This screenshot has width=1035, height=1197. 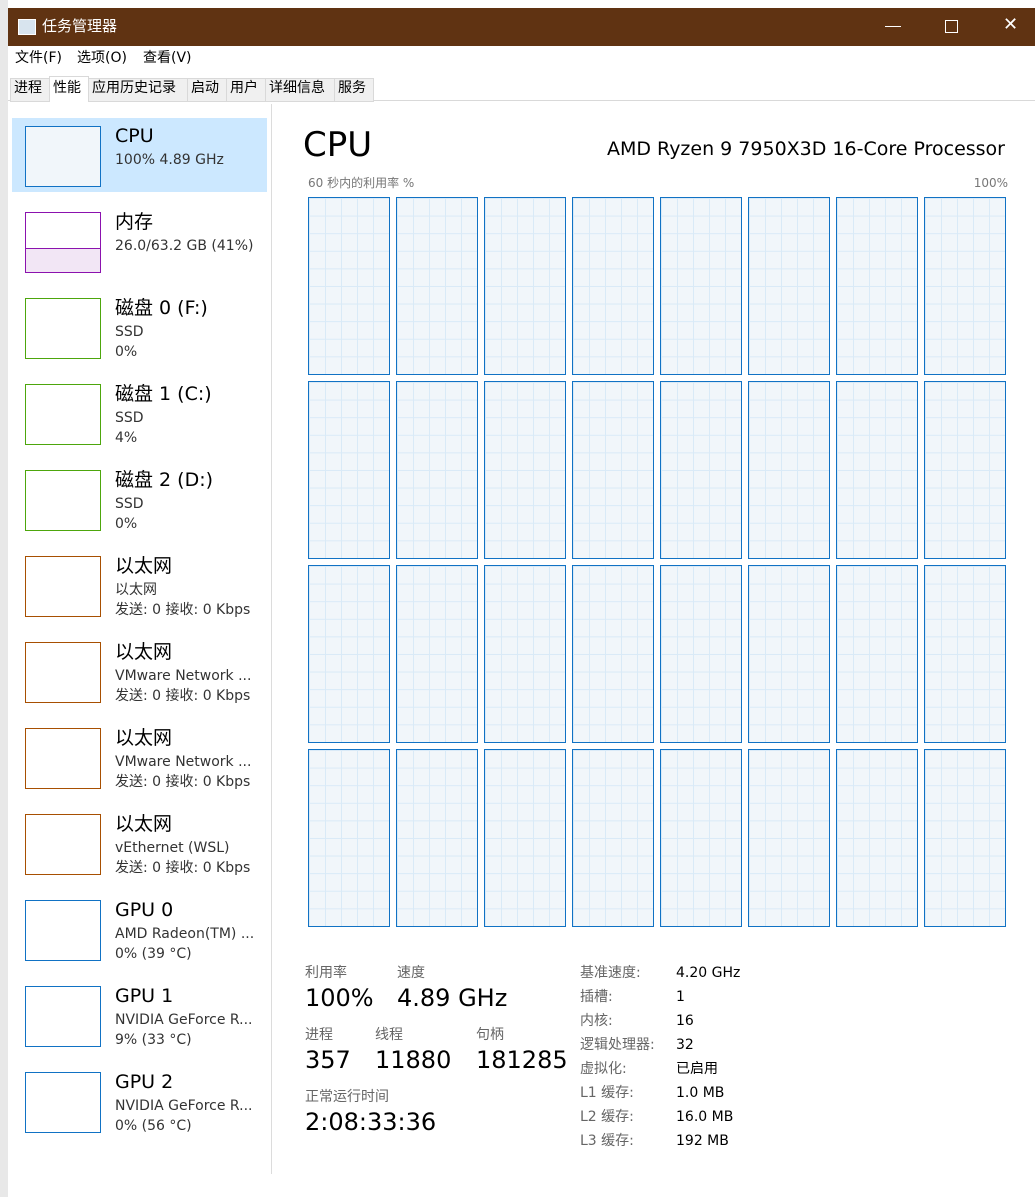 I want to click on tab-label: 用户, so click(x=244, y=88).